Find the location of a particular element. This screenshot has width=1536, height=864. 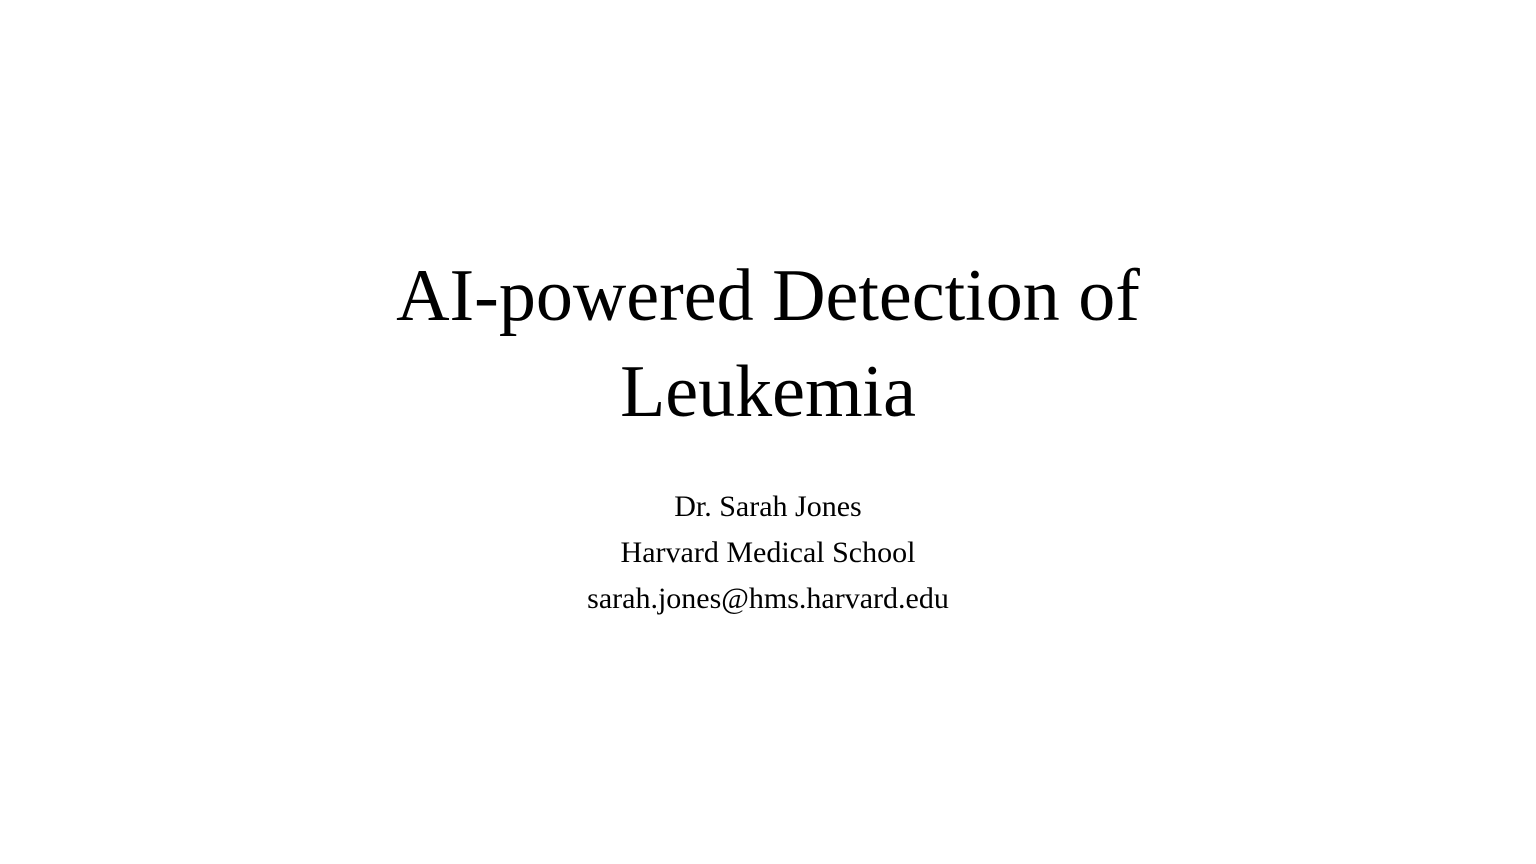

slide-title-line-2: Leukemia is located at coordinates (768, 392).